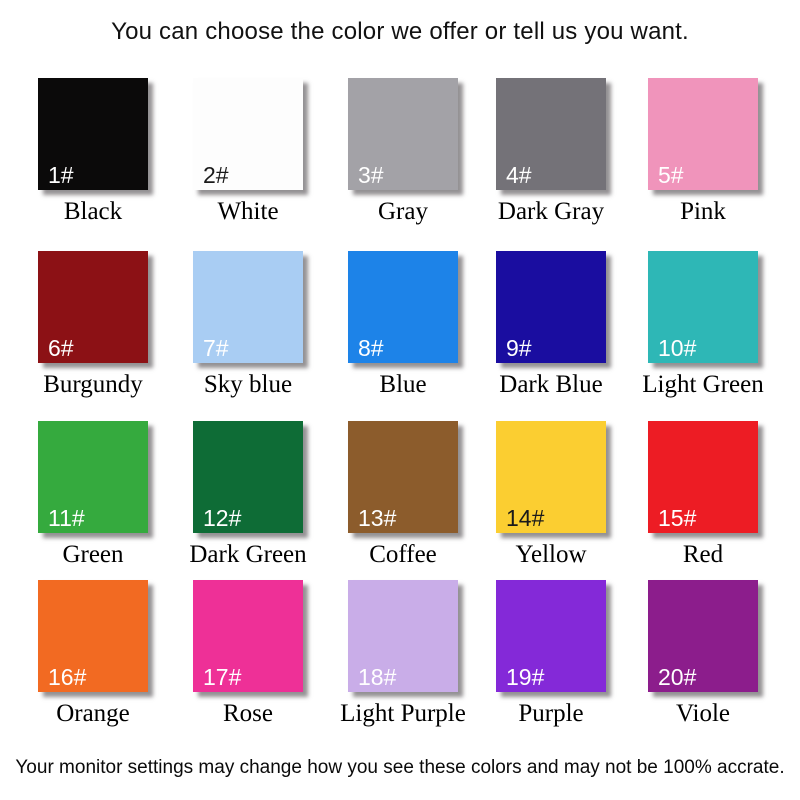  Describe the element at coordinates (403, 713) in the screenshot. I see `swatch-name-label: Light Purple` at that location.